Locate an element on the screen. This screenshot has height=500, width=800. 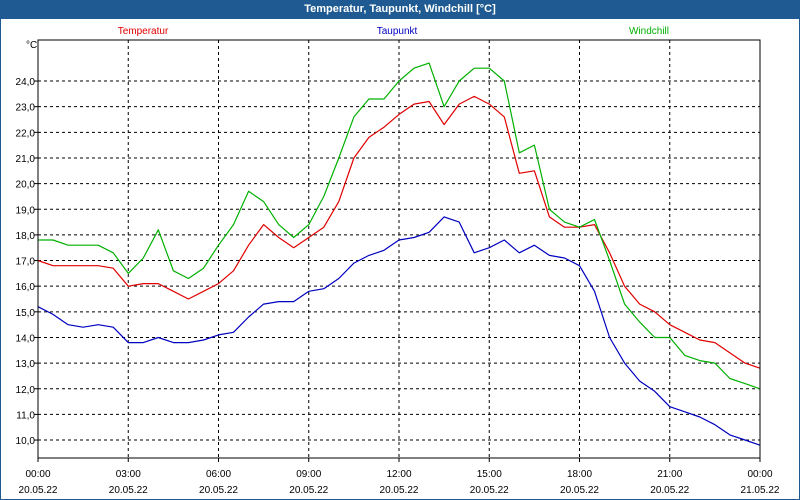
y-tick-label: 11,0 is located at coordinates (25, 415).